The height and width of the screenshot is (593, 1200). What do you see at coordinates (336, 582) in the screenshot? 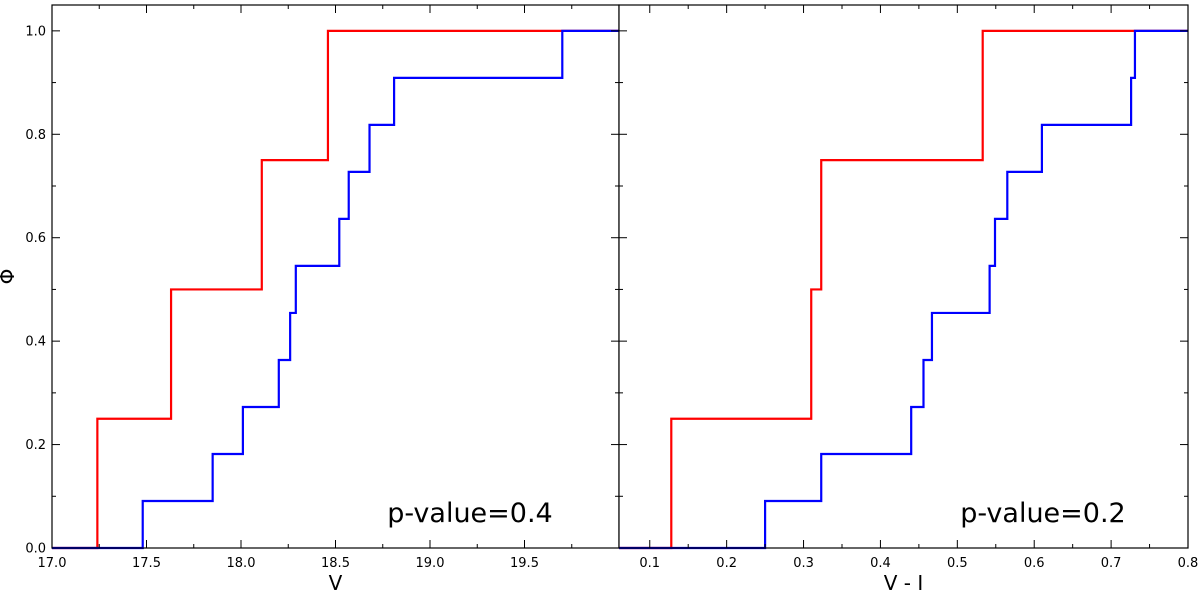
I see `x-axis-label: V` at bounding box center [336, 582].